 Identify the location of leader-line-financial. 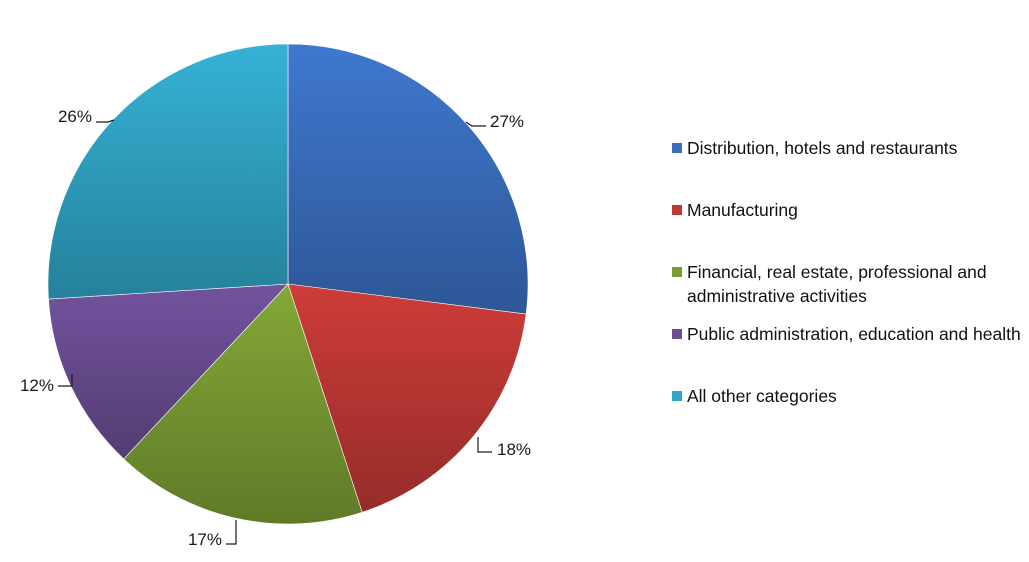
(231, 532).